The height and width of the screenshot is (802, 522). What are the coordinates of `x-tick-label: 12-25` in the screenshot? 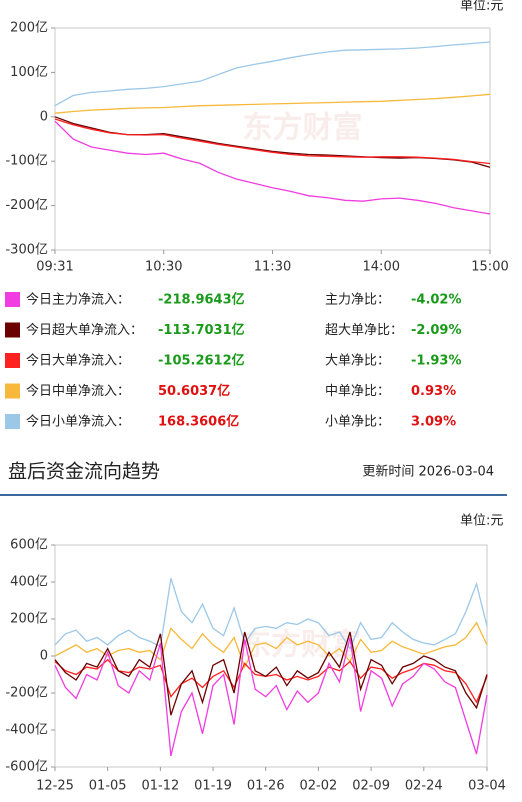 It's located at (55, 786).